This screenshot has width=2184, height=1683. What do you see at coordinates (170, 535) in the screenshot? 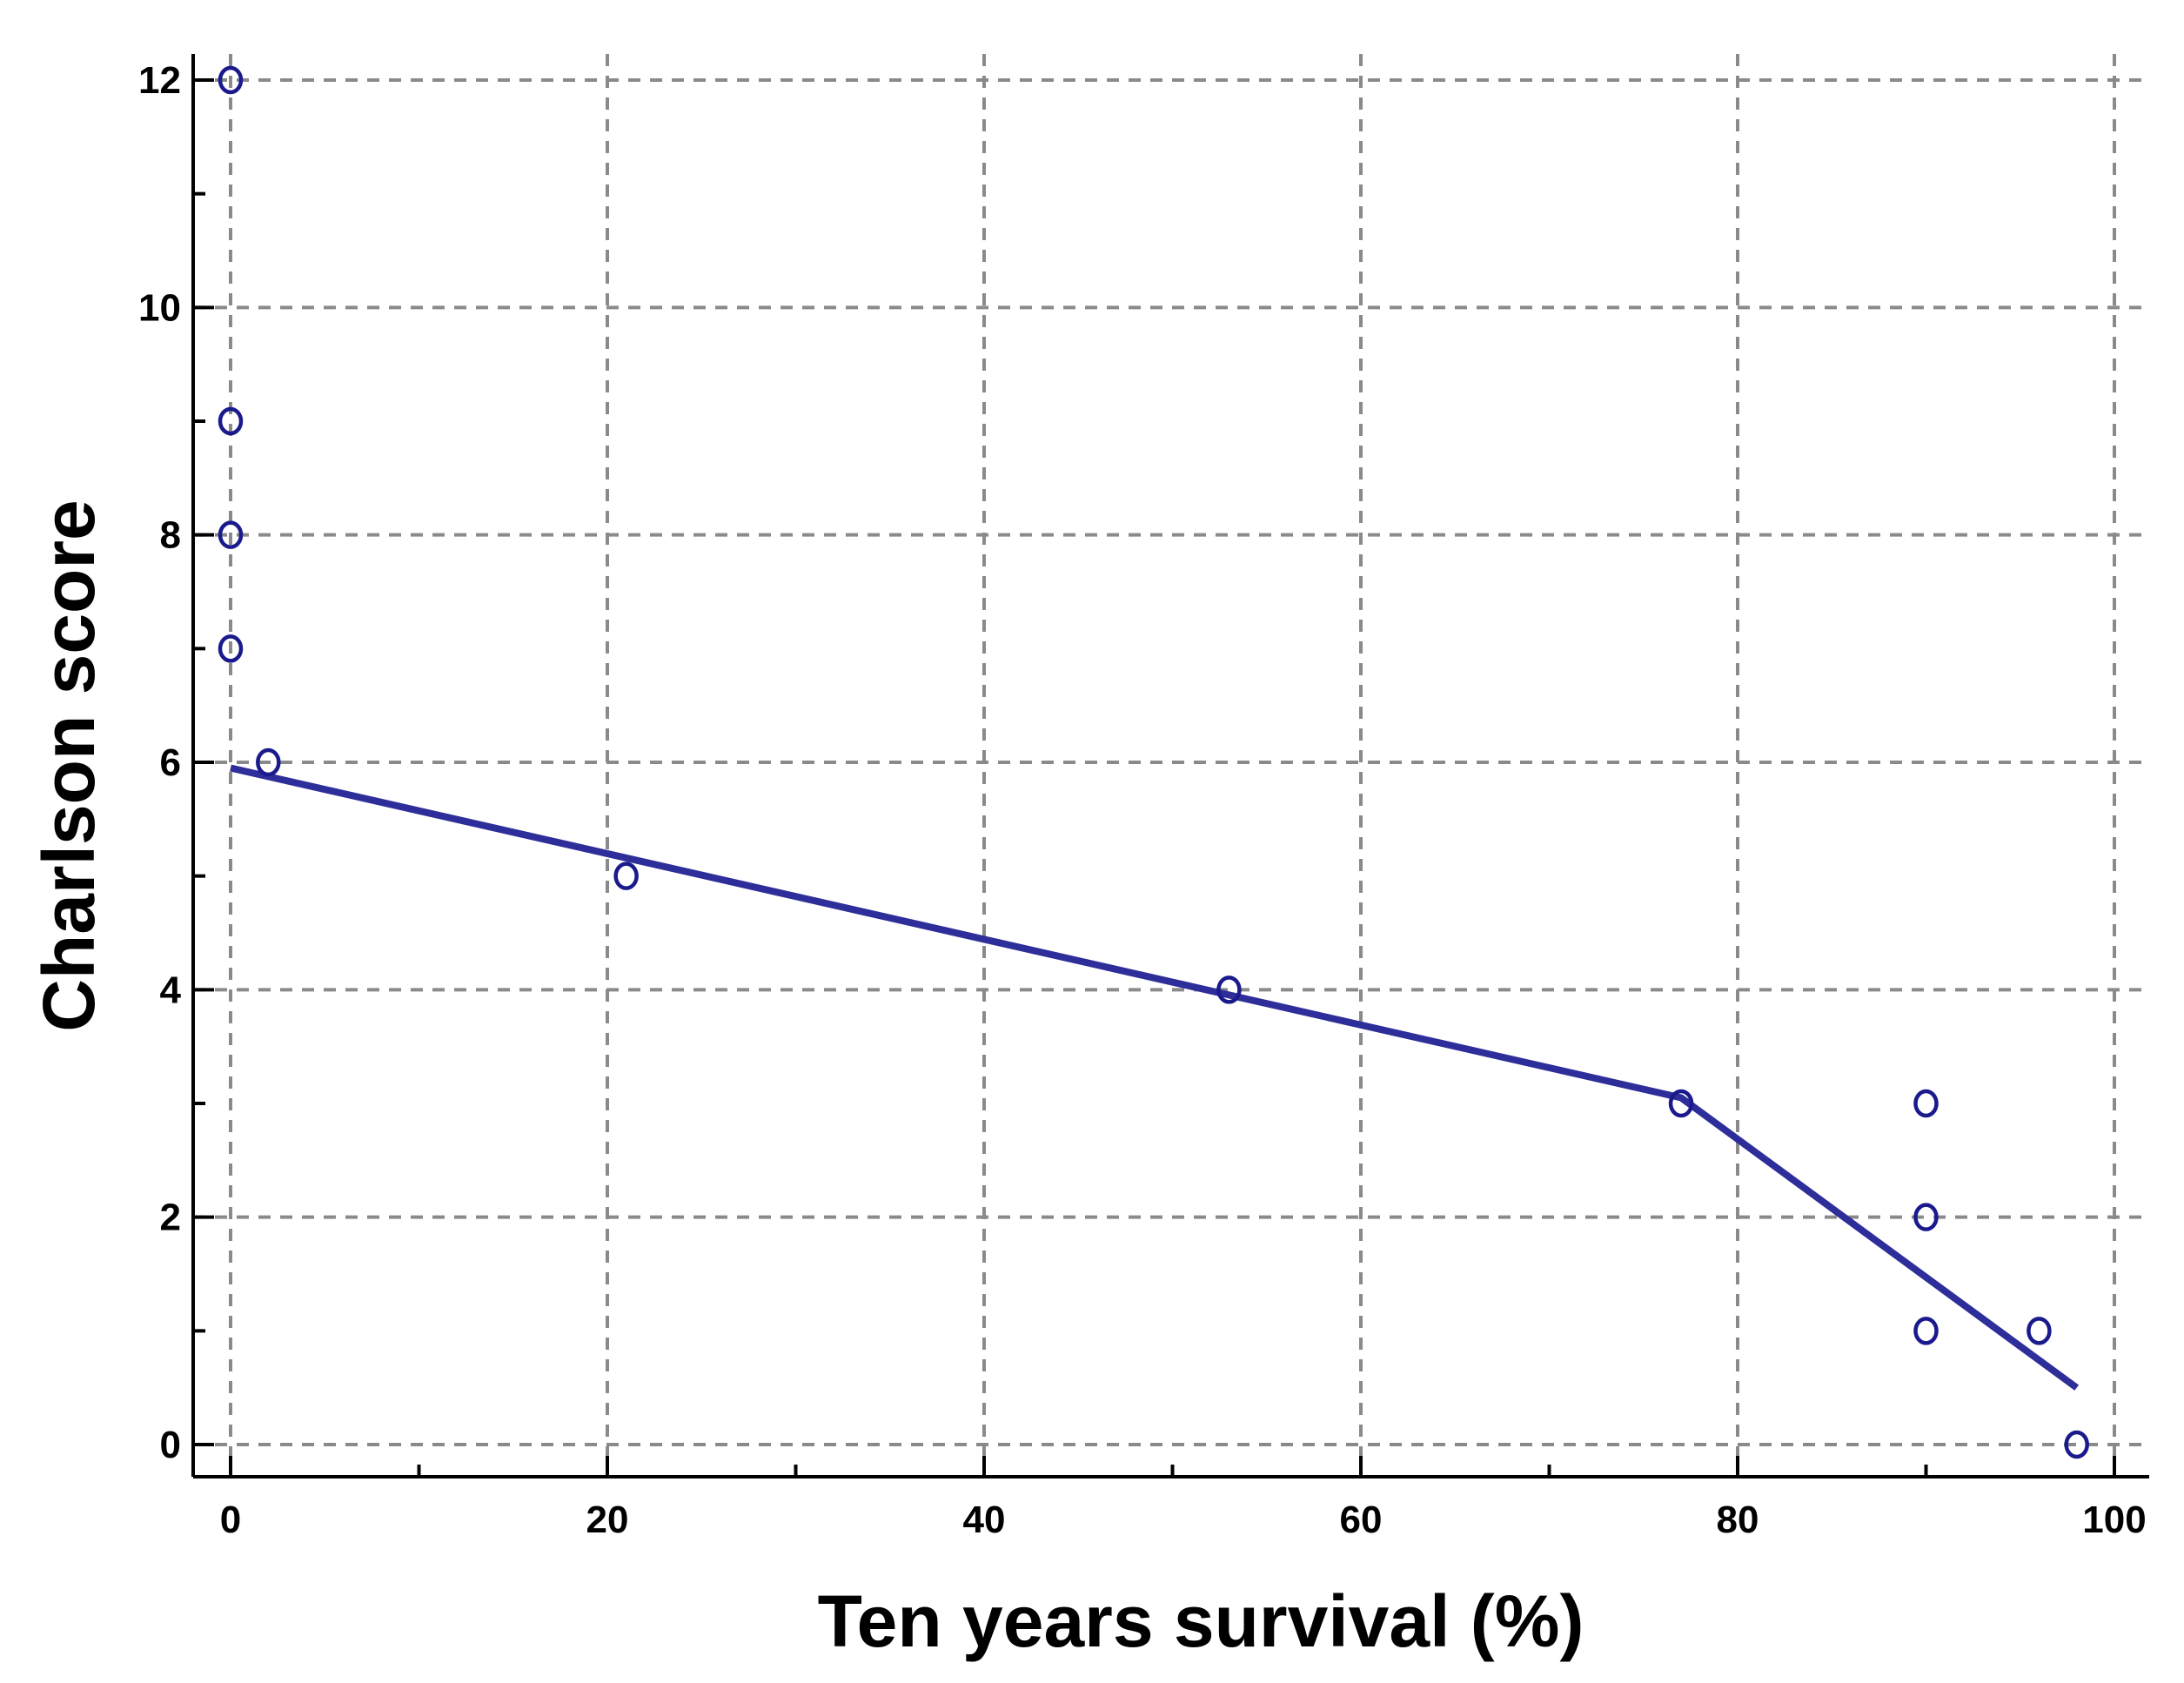
I see `y-tick-label: 8` at bounding box center [170, 535].